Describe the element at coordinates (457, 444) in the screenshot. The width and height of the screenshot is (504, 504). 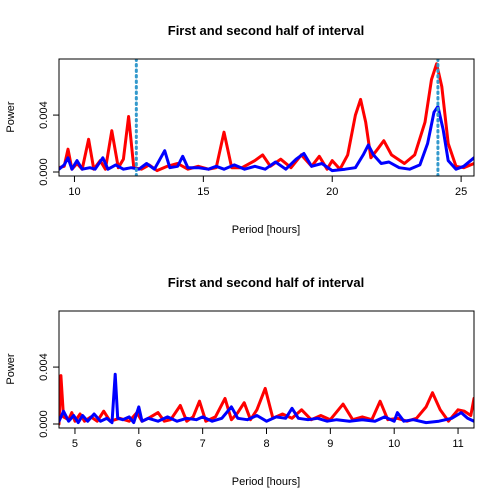
I see `x-tick-label: 11` at that location.